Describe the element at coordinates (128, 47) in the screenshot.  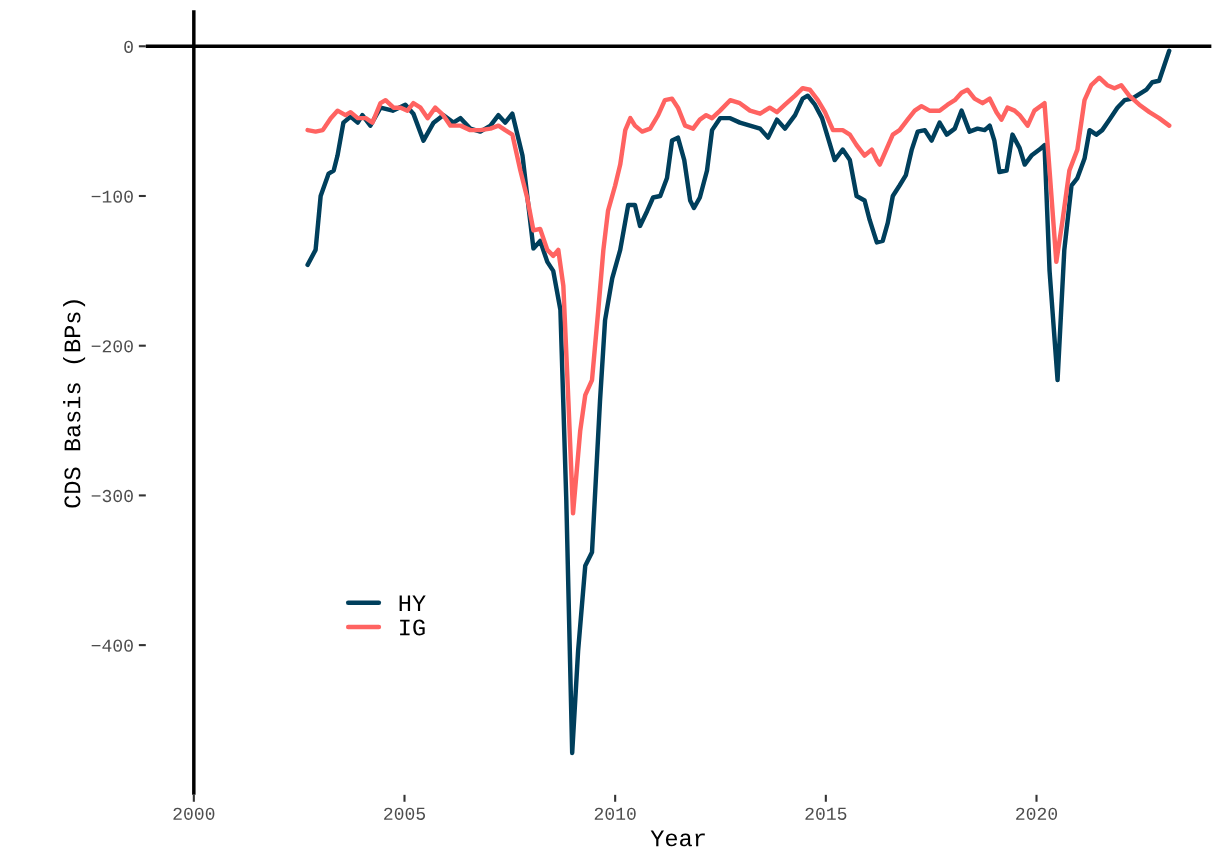
I see `y-tick-label: 0` at that location.